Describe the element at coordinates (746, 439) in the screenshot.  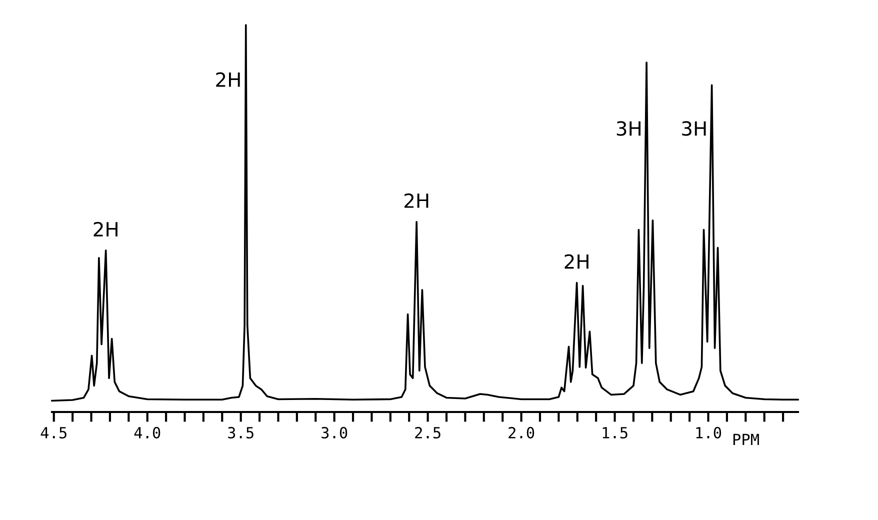
I see `x-axis-title: PPM` at that location.